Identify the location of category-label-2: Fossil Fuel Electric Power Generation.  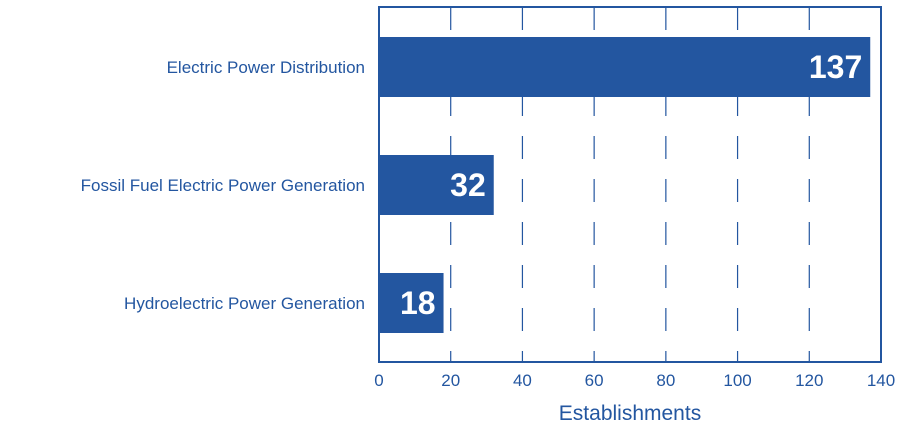
(223, 185).